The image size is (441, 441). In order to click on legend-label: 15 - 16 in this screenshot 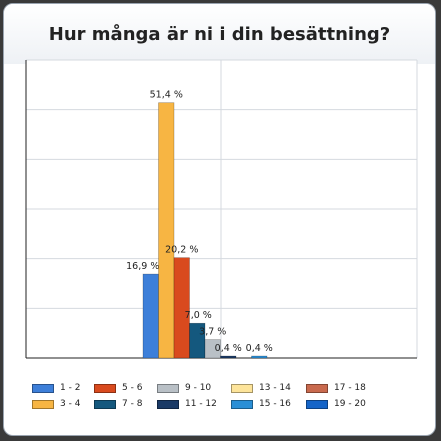, I will do `click(275, 404)`.